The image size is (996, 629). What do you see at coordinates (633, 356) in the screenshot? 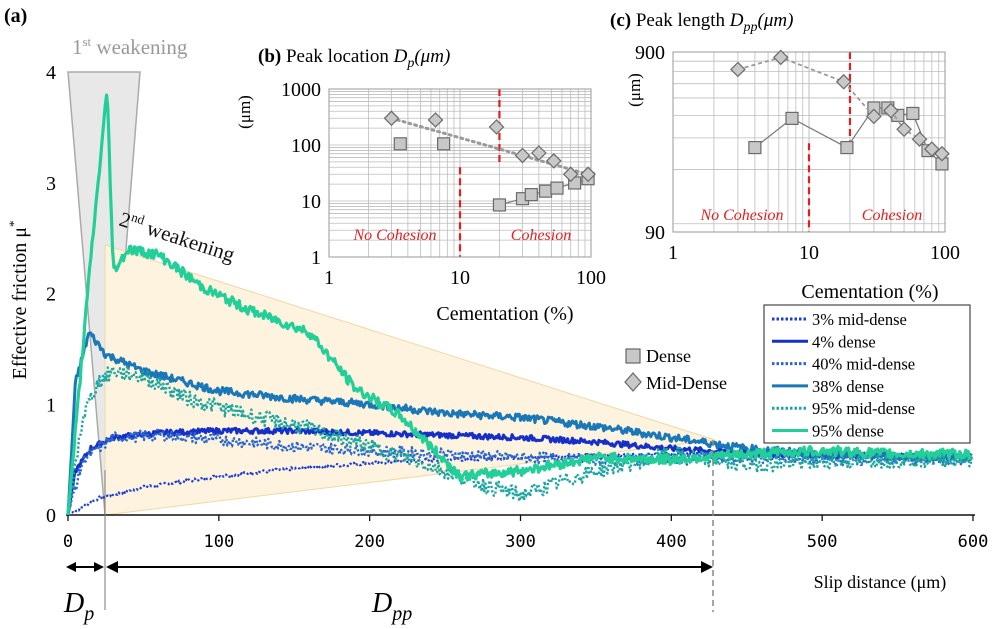
I see `dense-marker-swatch` at bounding box center [633, 356].